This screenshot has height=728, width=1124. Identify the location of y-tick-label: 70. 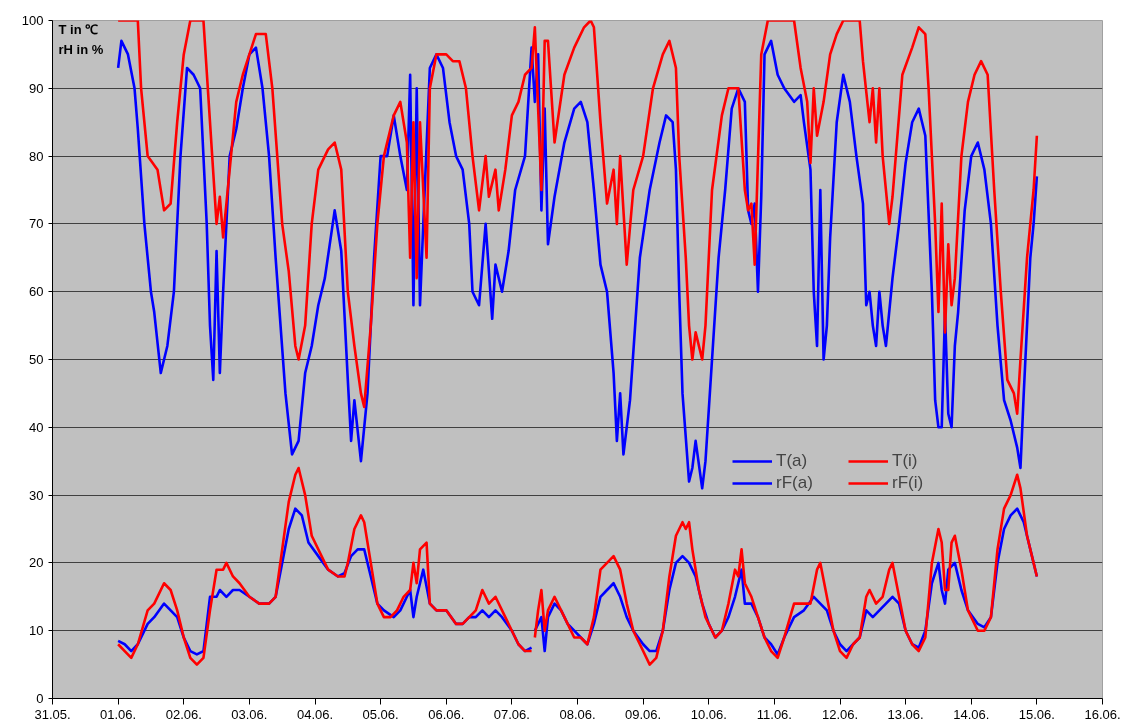
(36, 224).